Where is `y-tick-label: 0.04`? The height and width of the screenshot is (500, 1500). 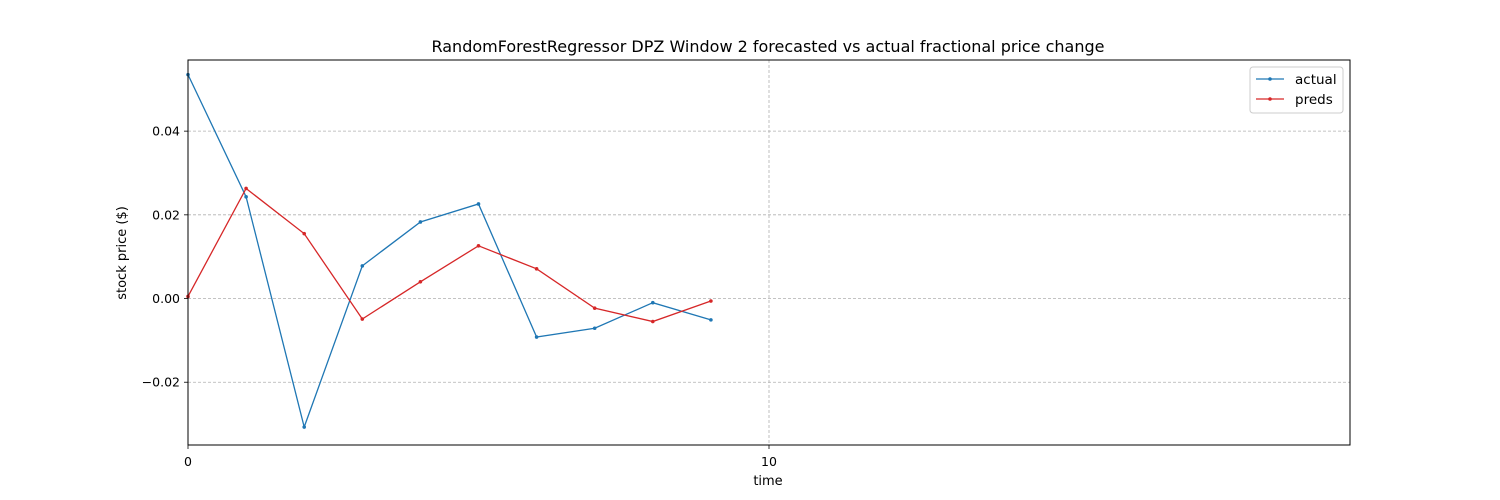 y-tick-label: 0.04 is located at coordinates (166, 131).